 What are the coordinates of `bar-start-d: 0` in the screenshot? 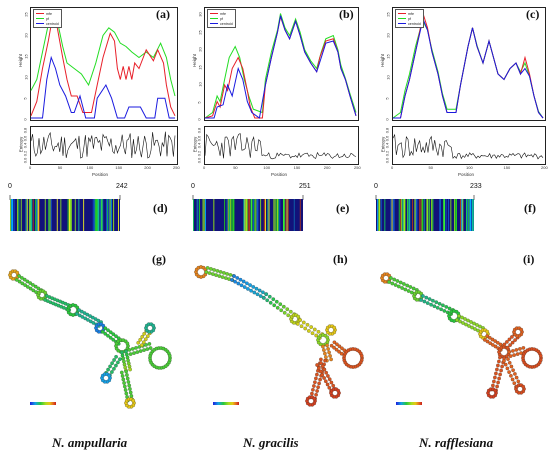 It's located at (10, 186).